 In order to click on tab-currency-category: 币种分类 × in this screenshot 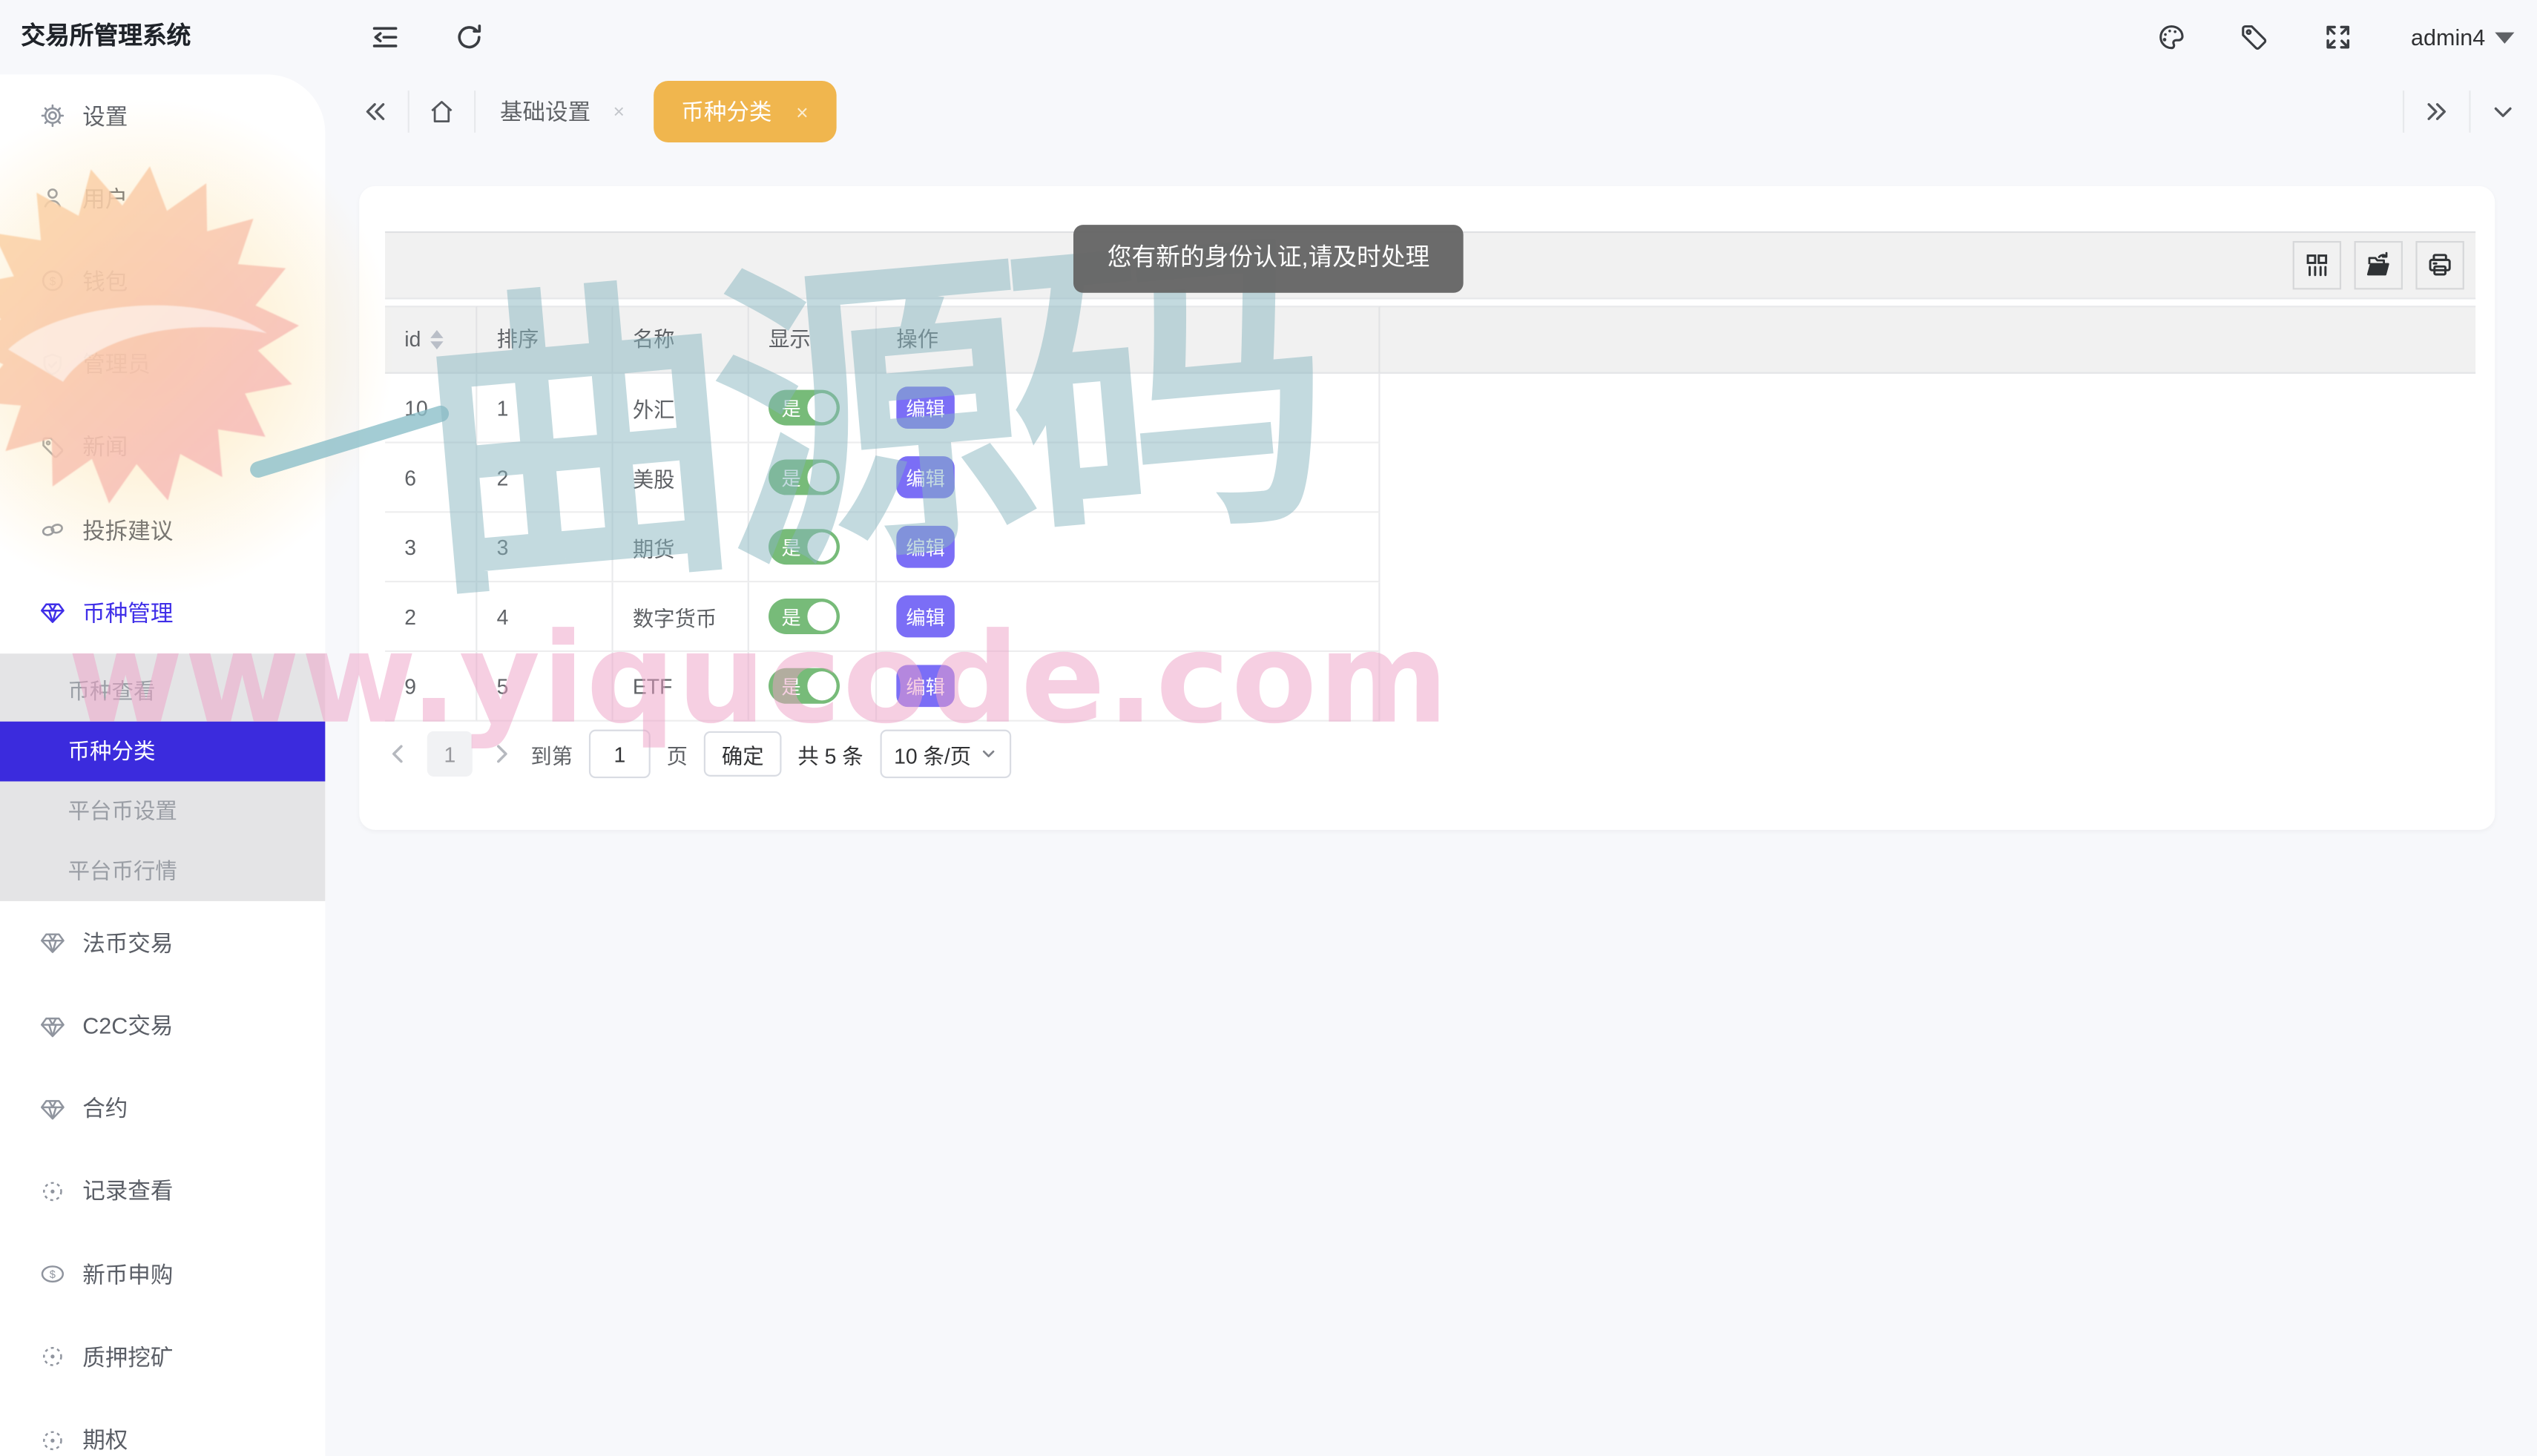, I will do `click(745, 111)`.